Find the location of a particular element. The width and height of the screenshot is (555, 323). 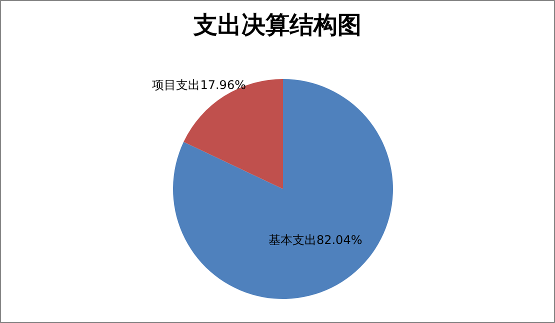

data-label: 82.04% is located at coordinates (339, 240).